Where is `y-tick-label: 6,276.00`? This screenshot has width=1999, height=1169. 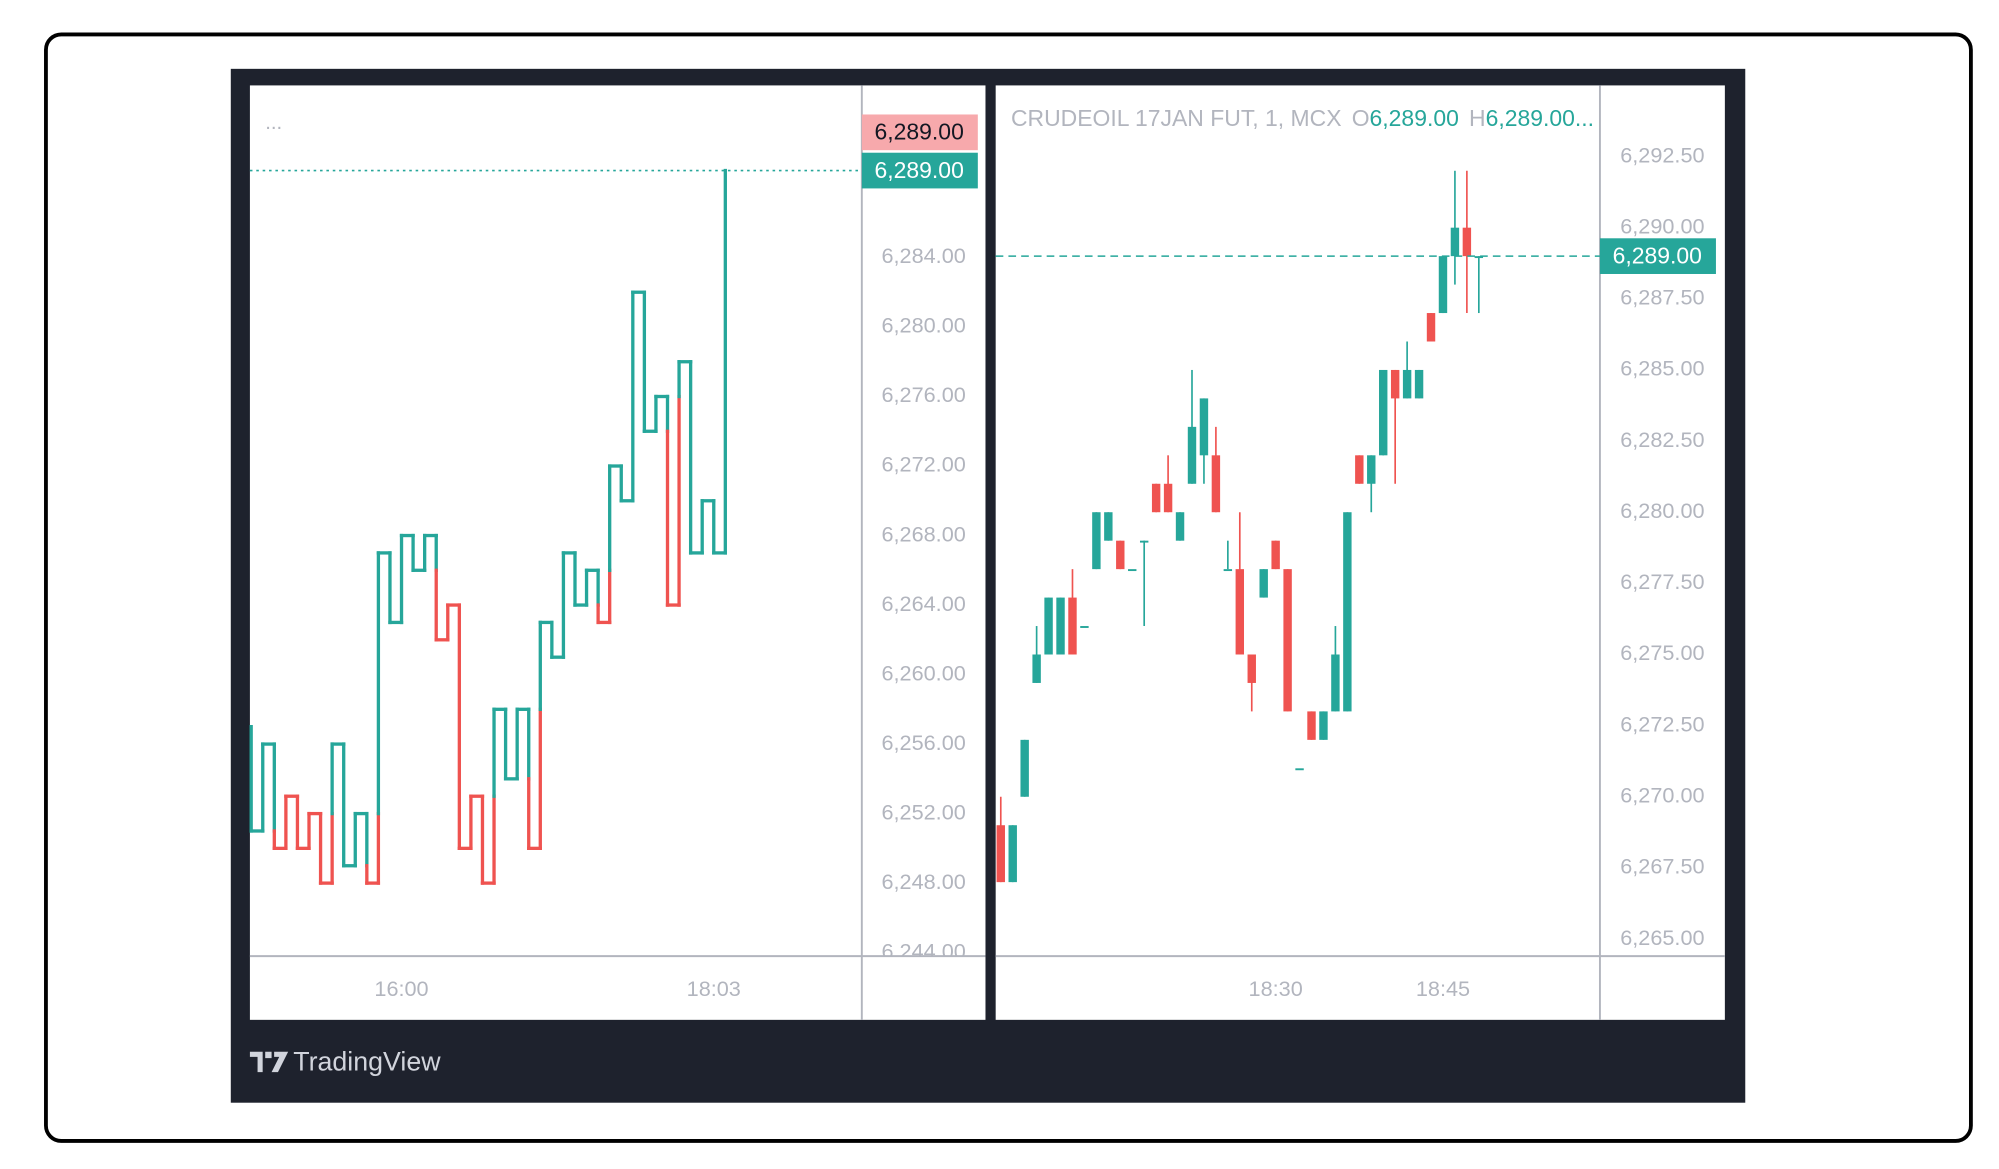
y-tick-label: 6,276.00 is located at coordinates (923, 394).